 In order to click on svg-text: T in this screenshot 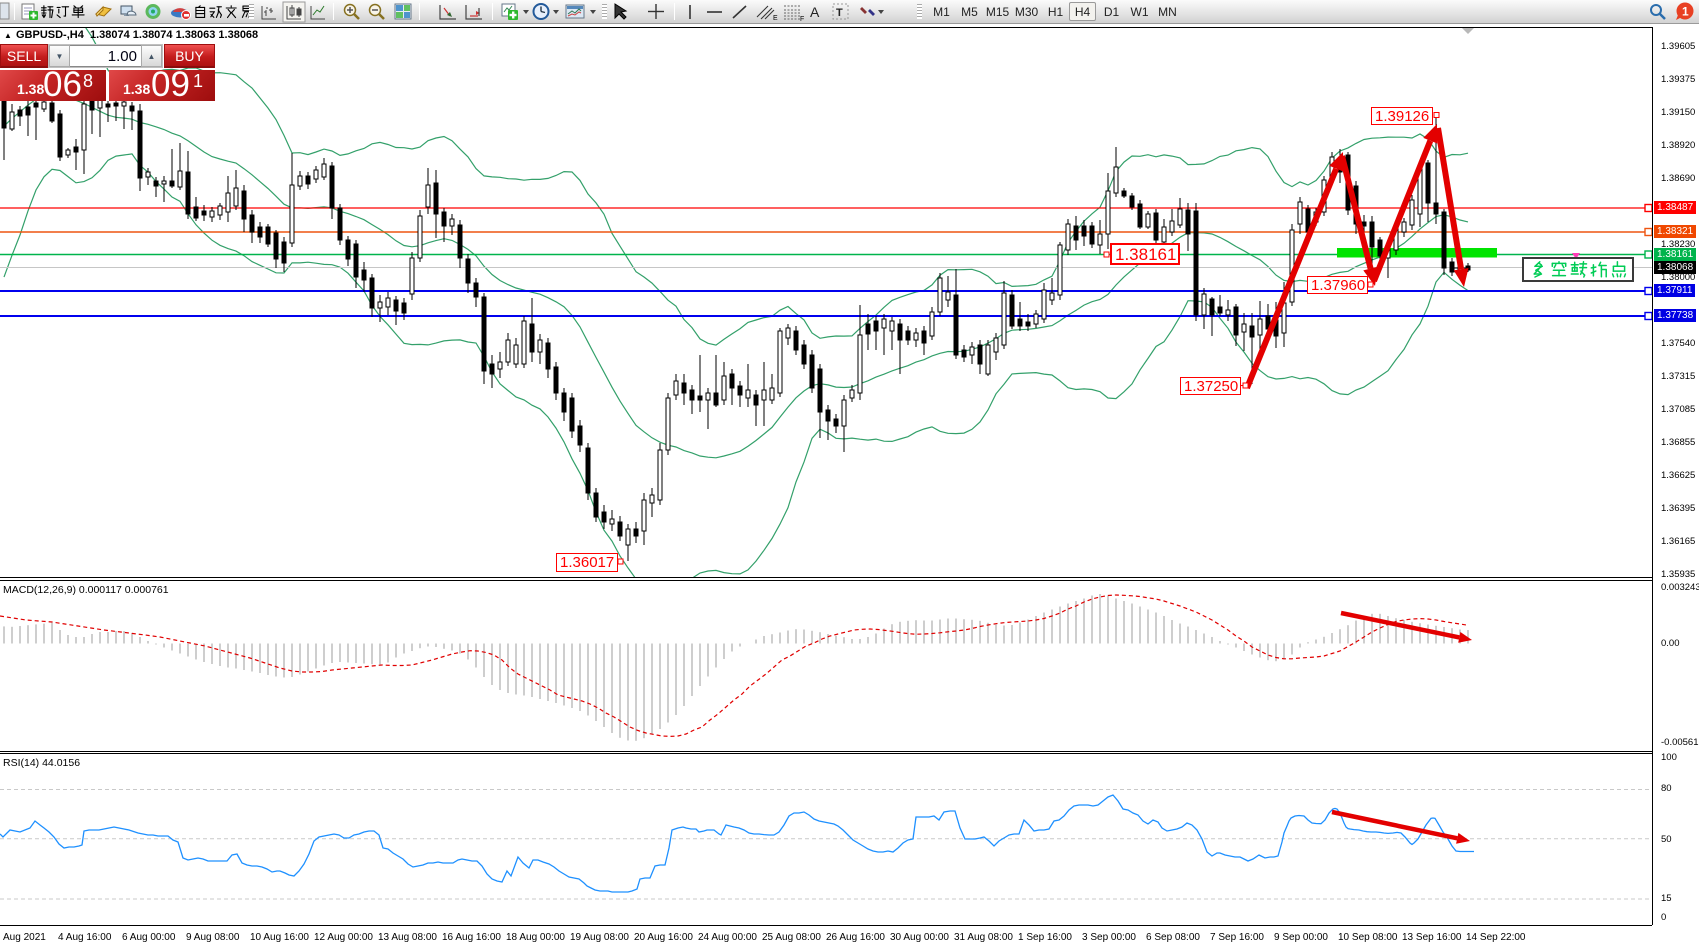, I will do `click(839, 13)`.